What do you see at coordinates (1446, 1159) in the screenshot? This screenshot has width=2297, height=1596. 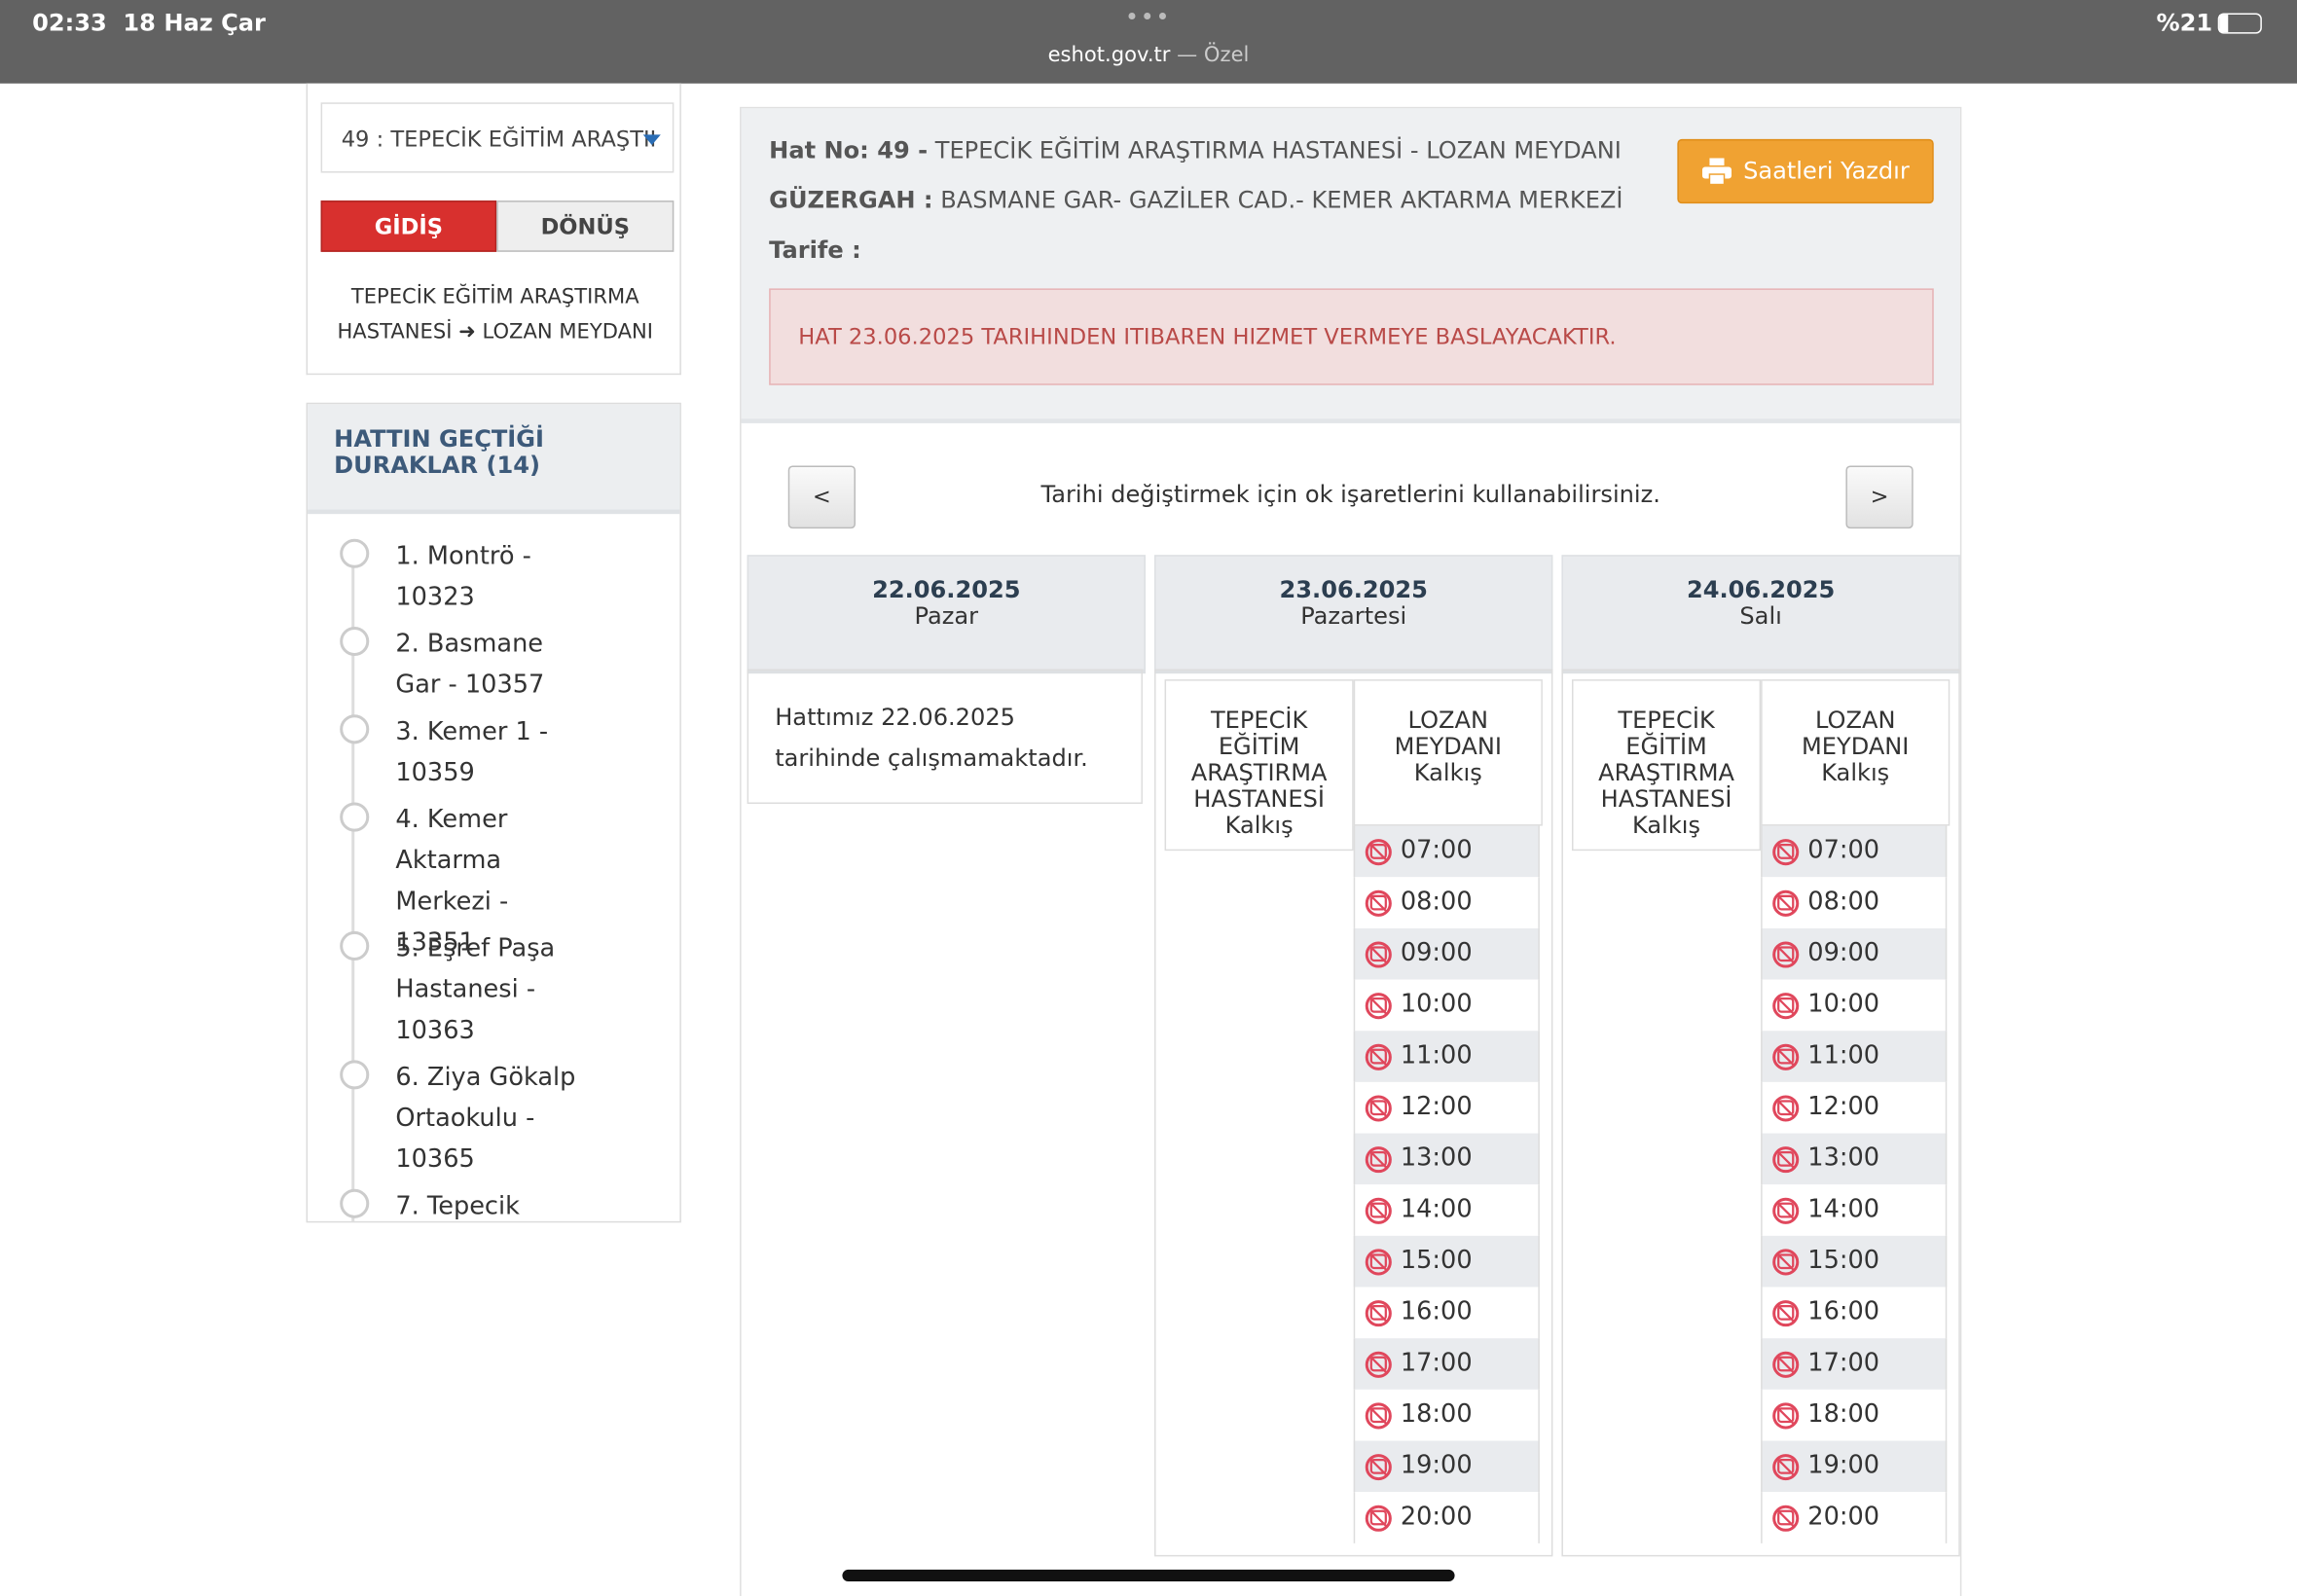 I see `departure-row: 13:00` at bounding box center [1446, 1159].